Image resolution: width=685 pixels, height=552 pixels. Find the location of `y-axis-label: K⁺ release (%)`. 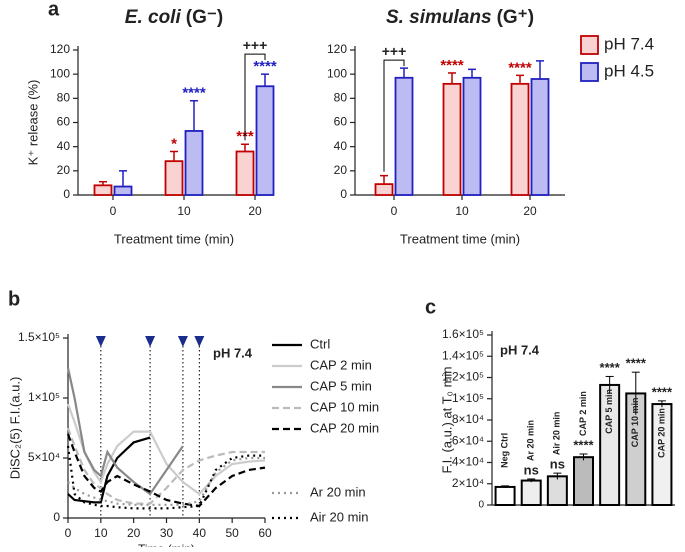

y-axis-label: K⁺ release (%) is located at coordinates (32, 123).